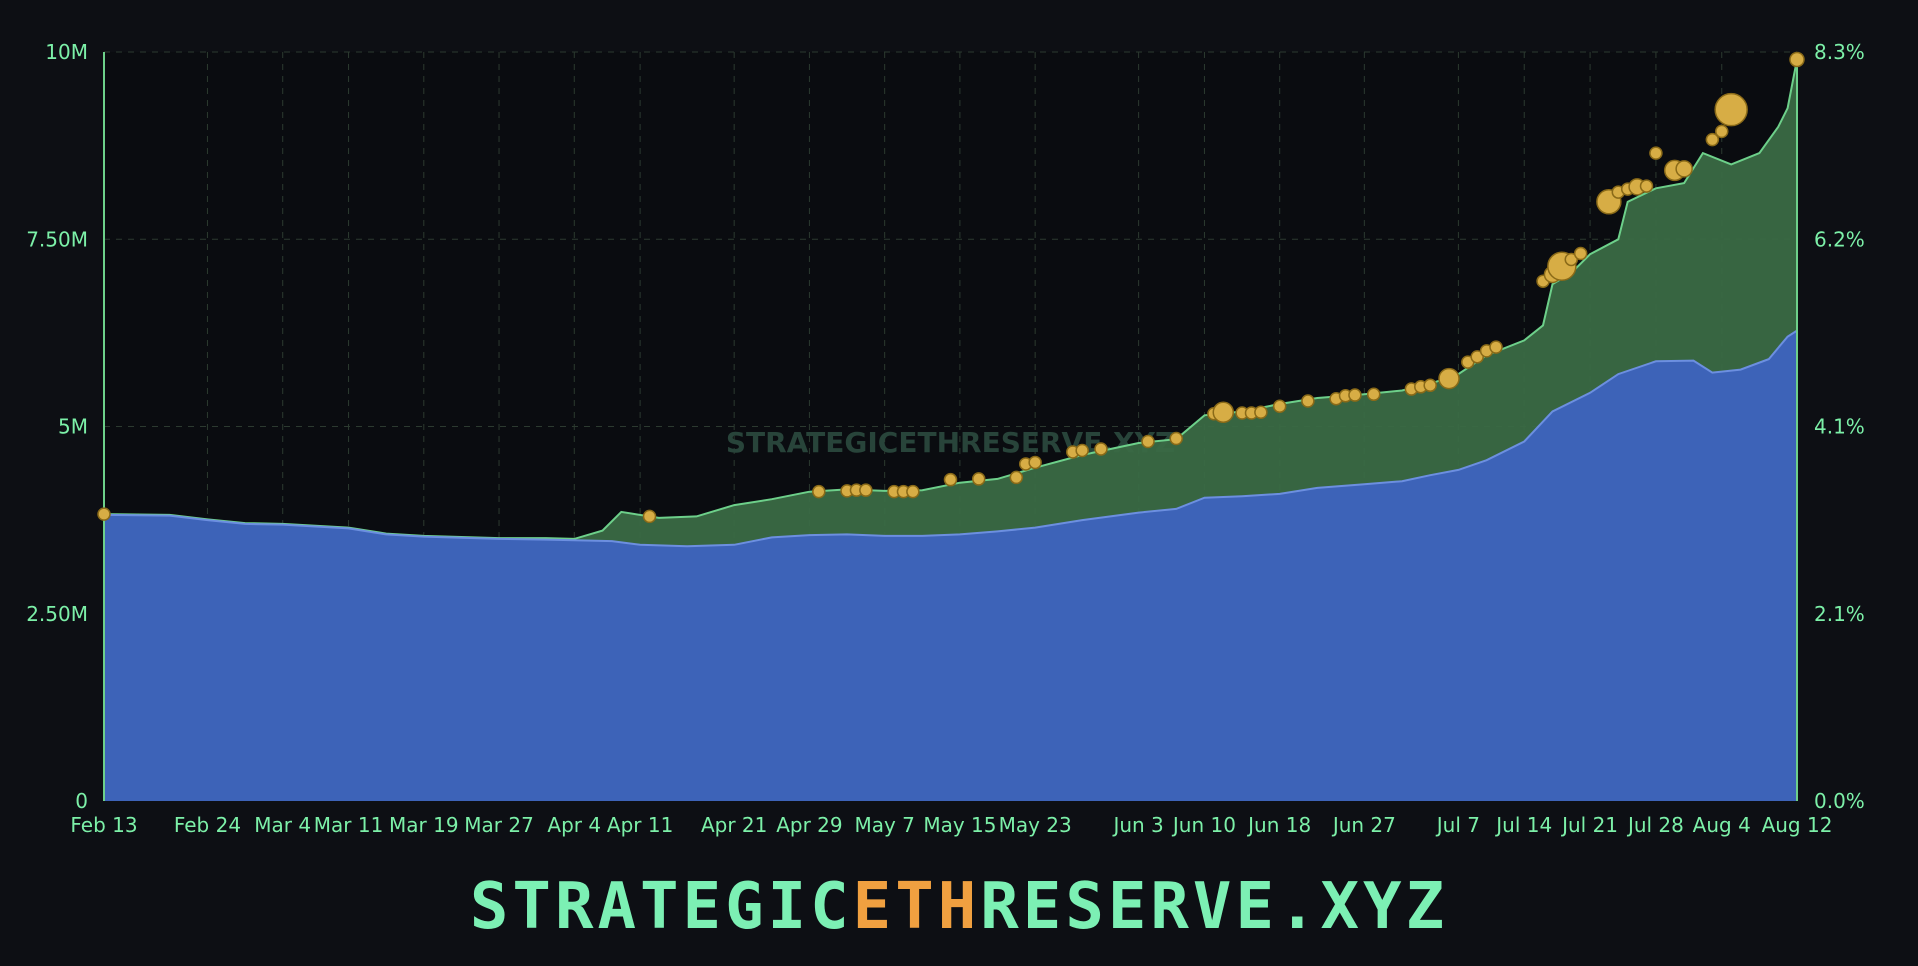 The width and height of the screenshot is (1918, 966). What do you see at coordinates (959, 825) in the screenshot?
I see `x-tick-label: May 15` at bounding box center [959, 825].